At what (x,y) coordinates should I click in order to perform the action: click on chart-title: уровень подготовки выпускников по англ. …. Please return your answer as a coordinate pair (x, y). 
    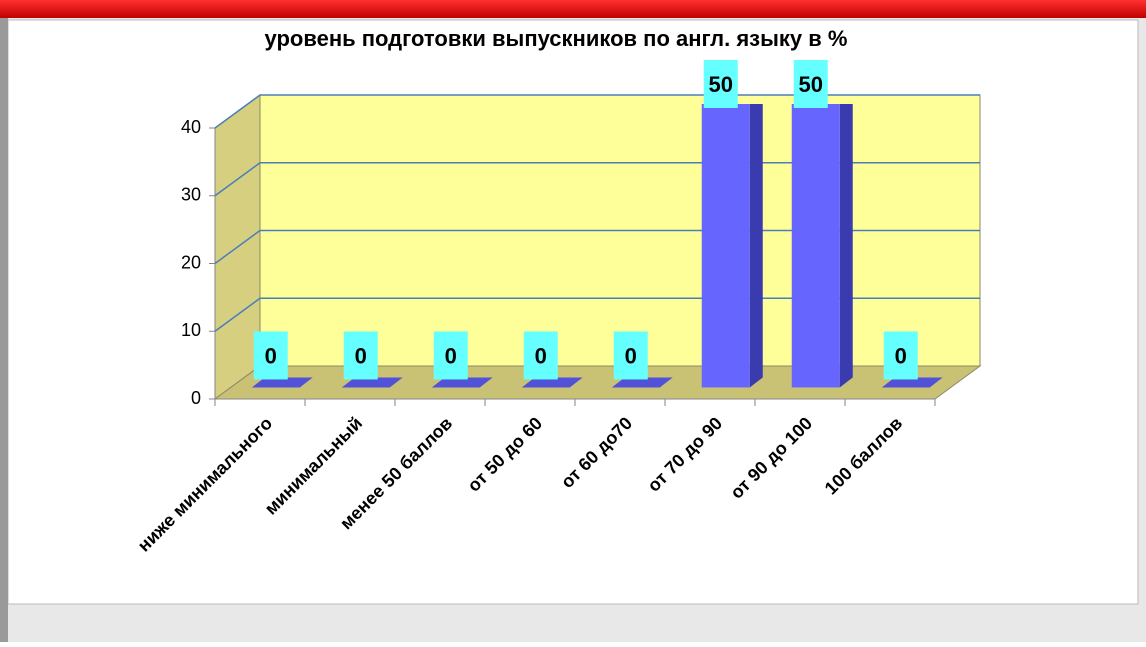
    Looking at the image, I should click on (556, 38).